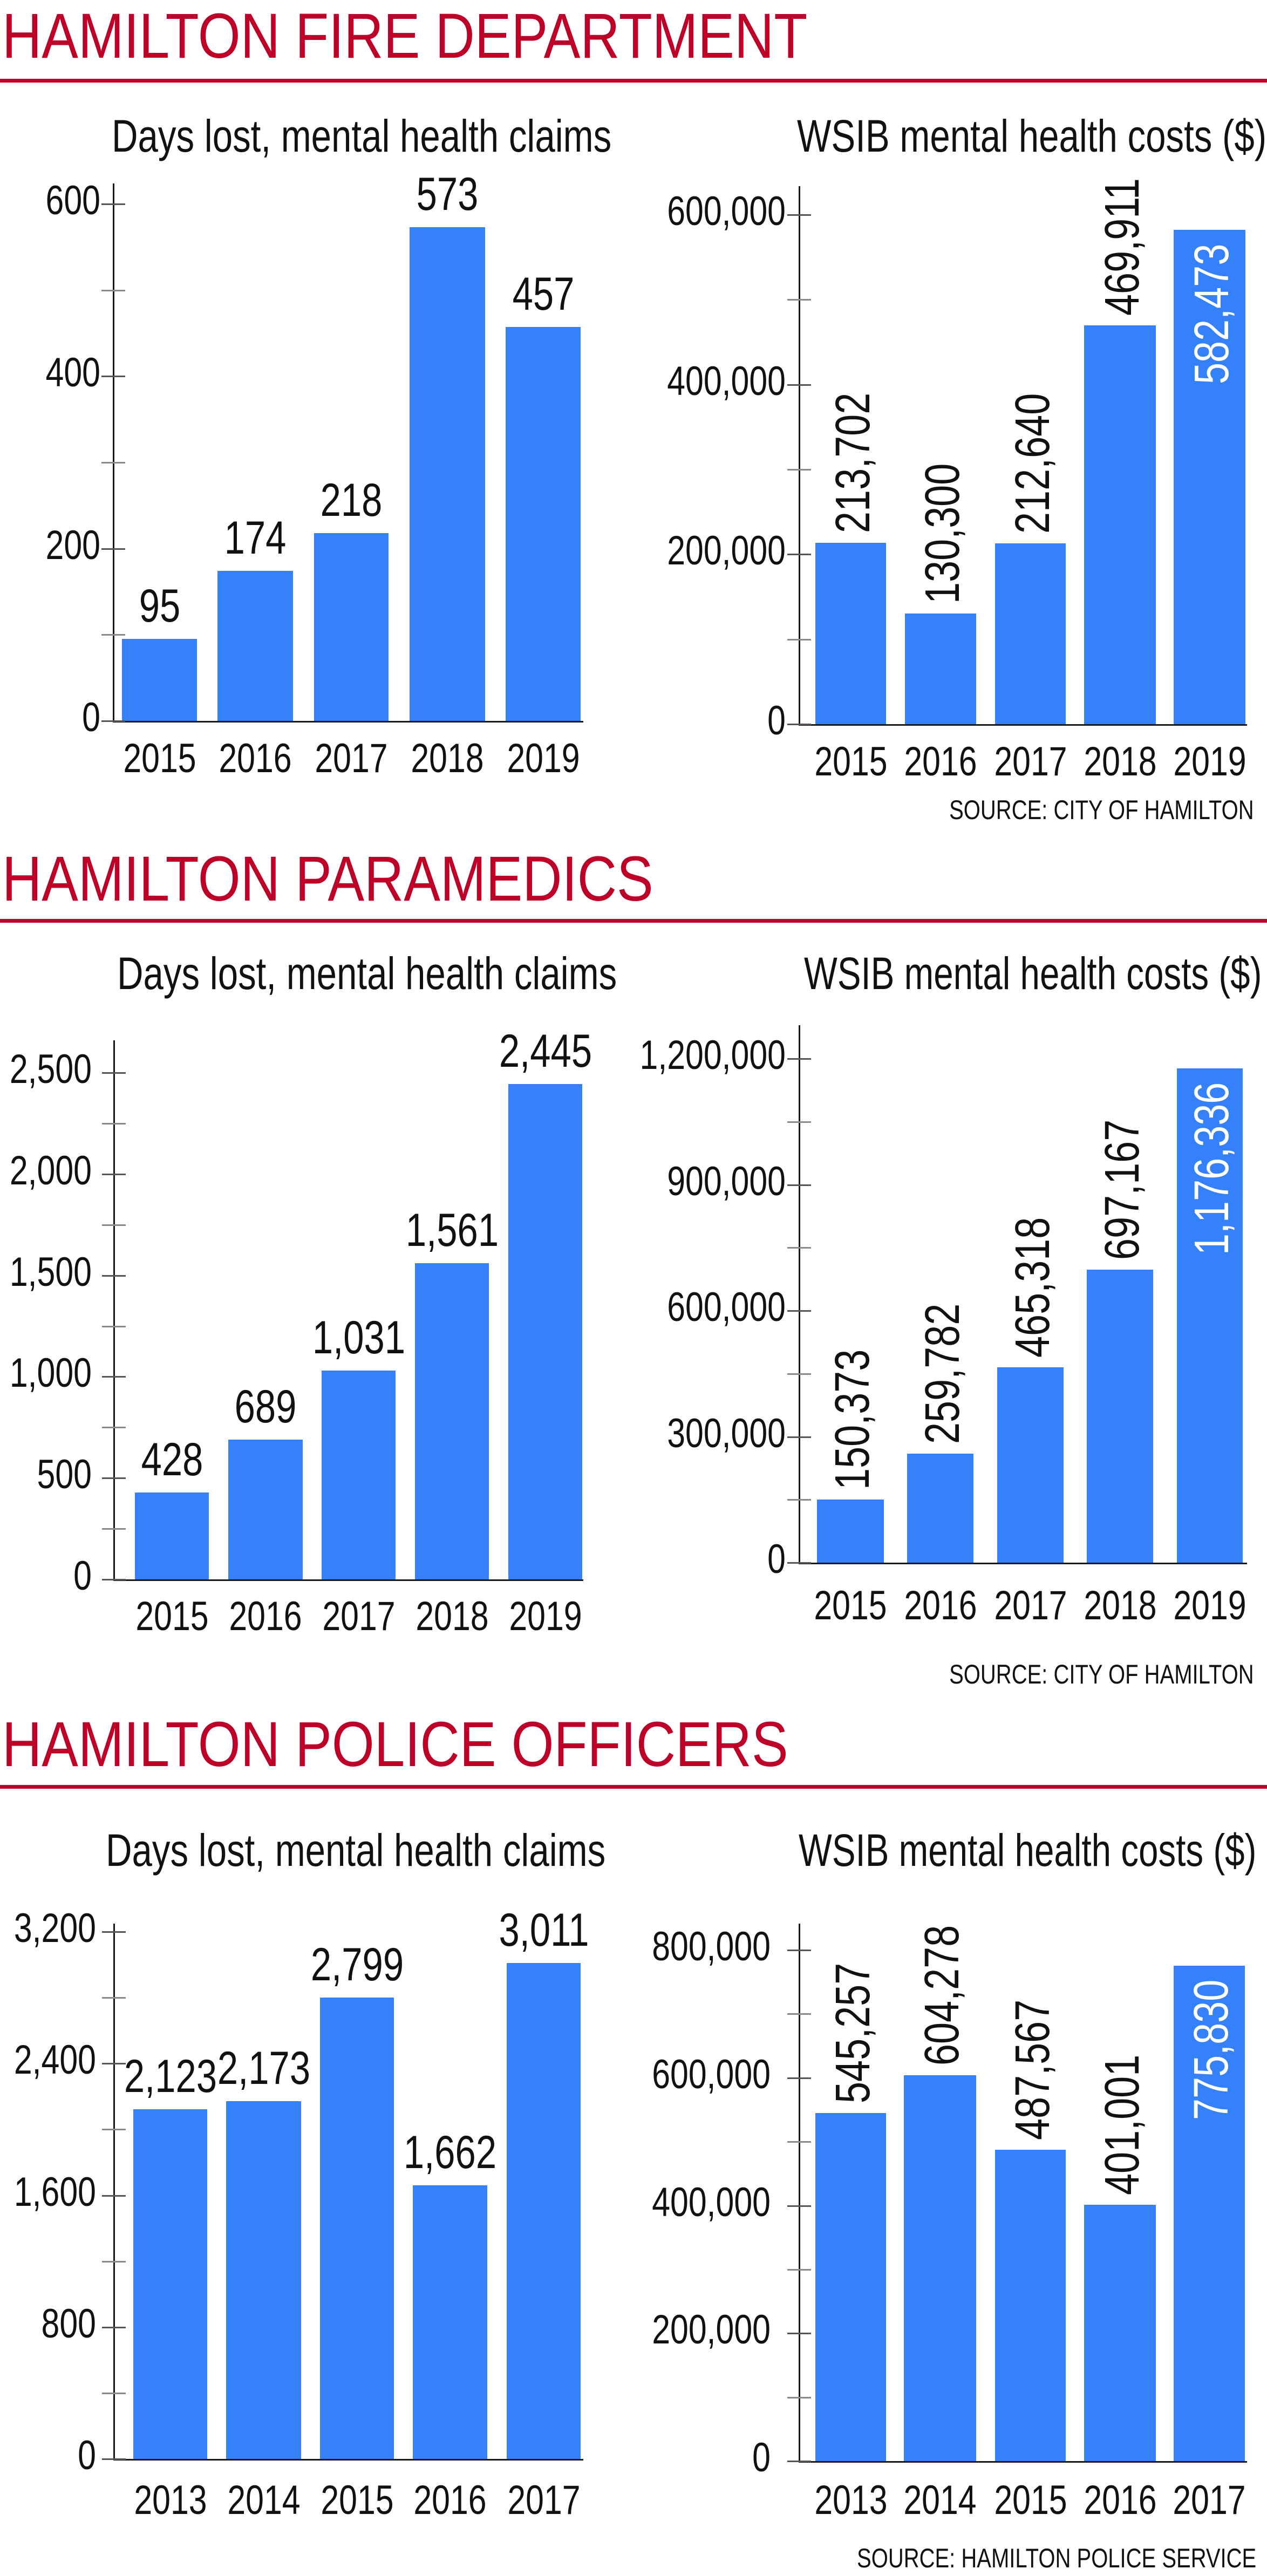 This screenshot has height=2576, width=1267. Describe the element at coordinates (72, 373) in the screenshot. I see `y-tick-label: 400` at that location.